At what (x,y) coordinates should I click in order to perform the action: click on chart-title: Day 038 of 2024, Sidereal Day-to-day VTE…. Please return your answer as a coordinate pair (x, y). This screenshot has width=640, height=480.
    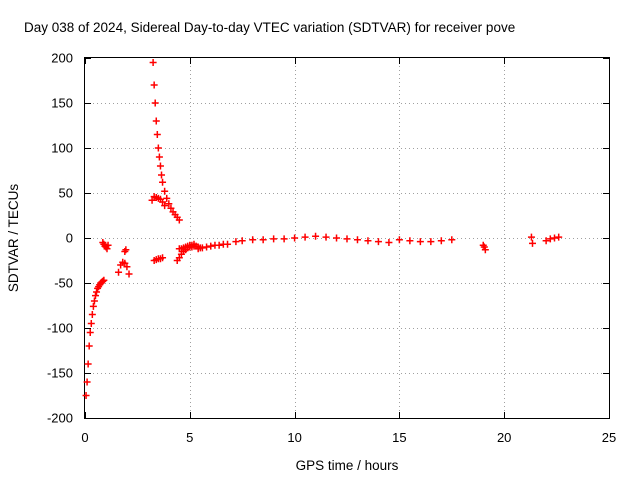
    Looking at the image, I should click on (269, 27).